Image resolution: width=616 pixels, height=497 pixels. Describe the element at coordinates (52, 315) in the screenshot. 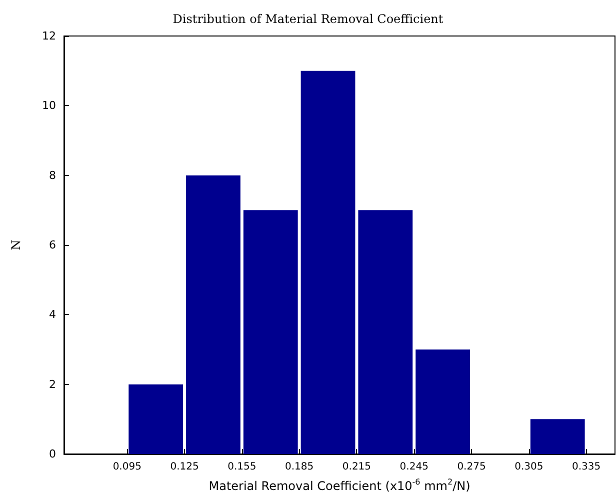

I see `y-tick-label: 4` at that location.